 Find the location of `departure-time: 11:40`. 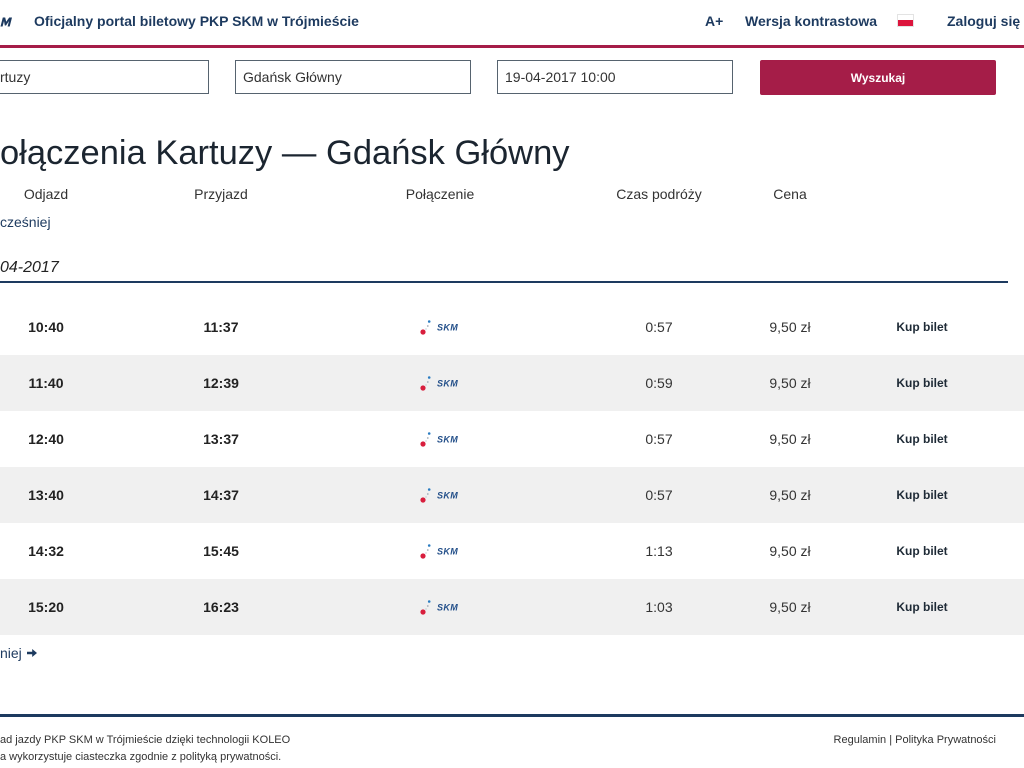

departure-time: 11:40 is located at coordinates (46, 383).